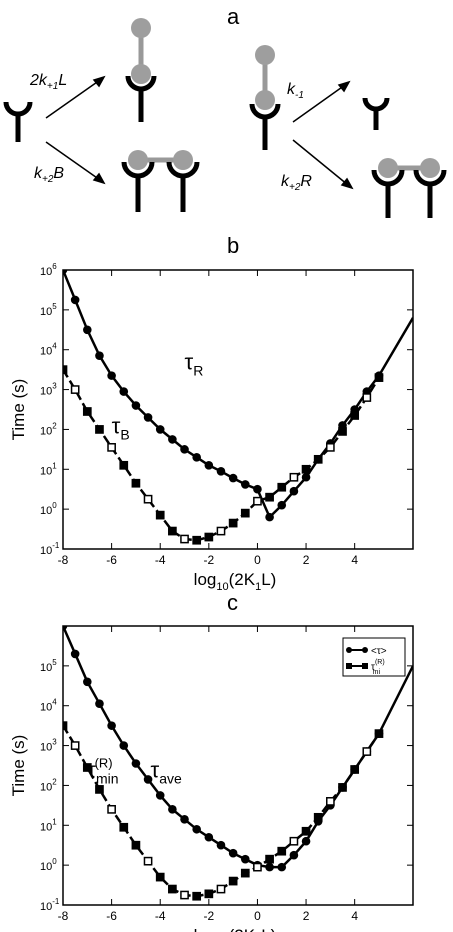 Image resolution: width=453 pixels, height=932 pixels. What do you see at coordinates (257, 560) in the screenshot?
I see `x-tick-label: 0` at bounding box center [257, 560].